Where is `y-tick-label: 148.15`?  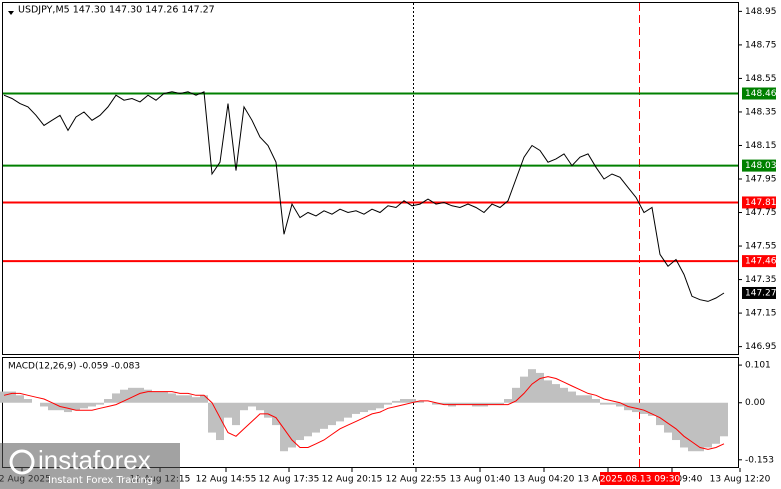
y-tick-label: 148.15 is located at coordinates (761, 146).